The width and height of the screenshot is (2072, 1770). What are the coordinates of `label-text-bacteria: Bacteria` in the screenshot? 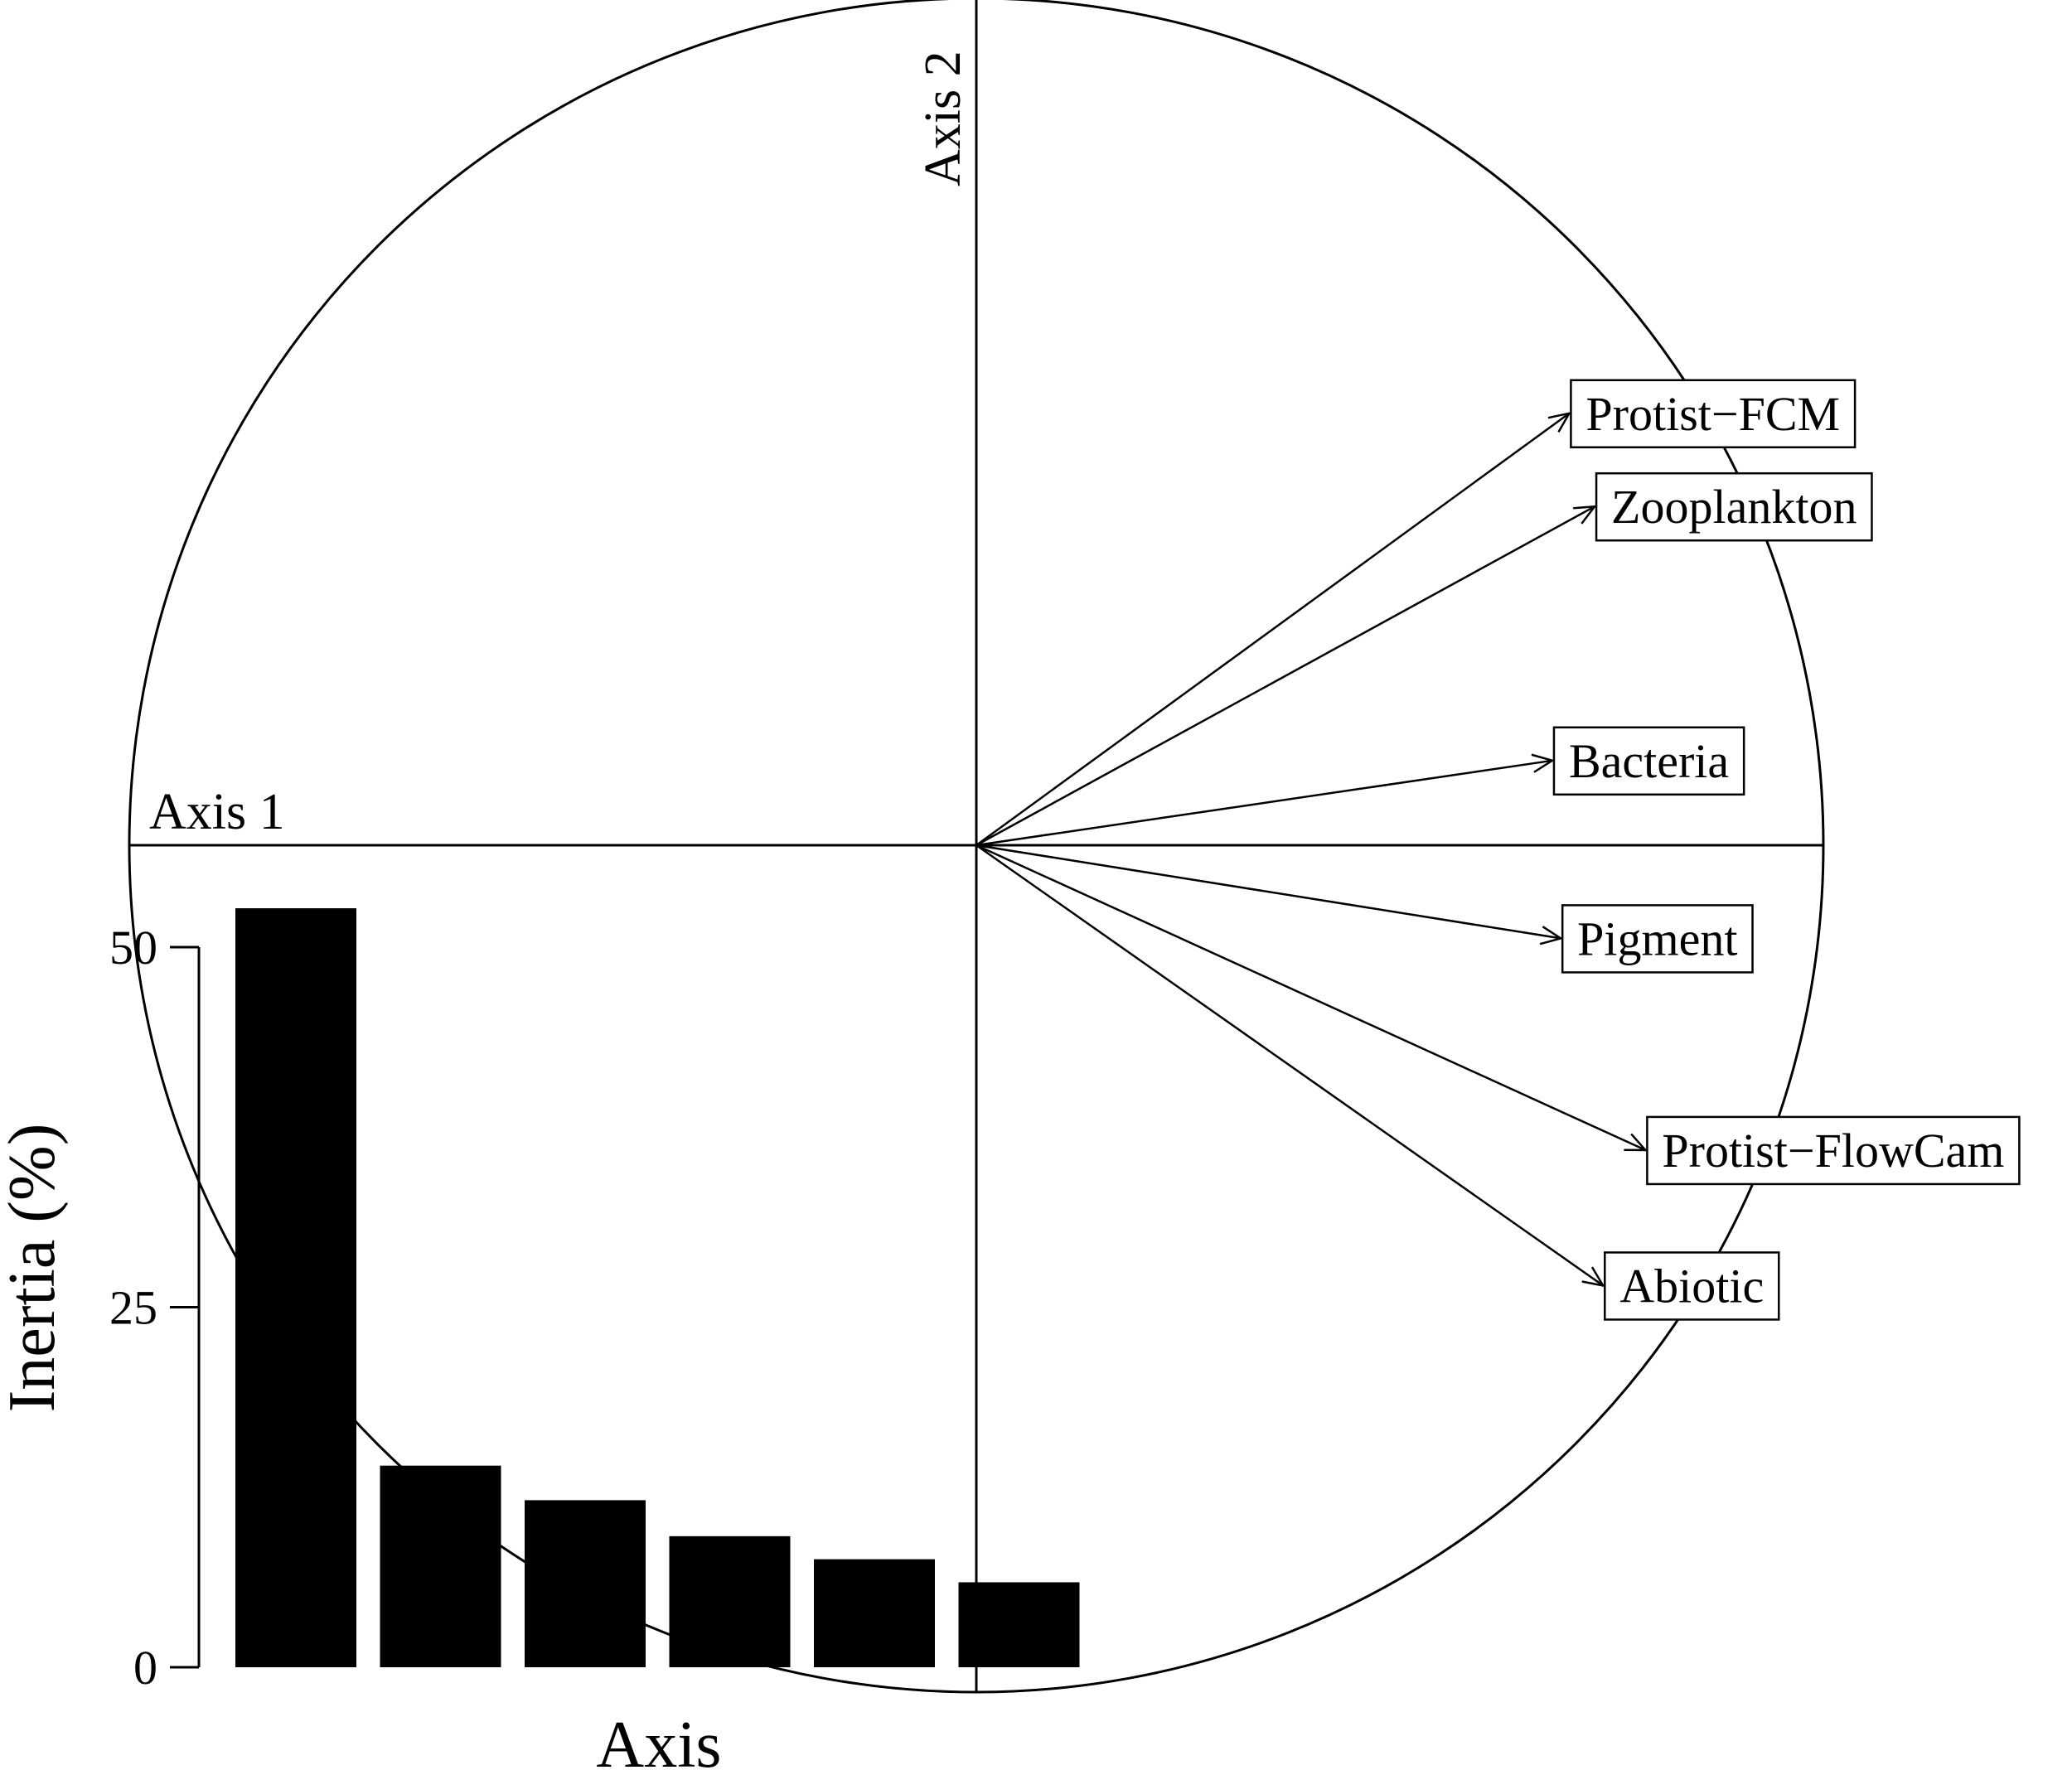 It's located at (1649, 761).